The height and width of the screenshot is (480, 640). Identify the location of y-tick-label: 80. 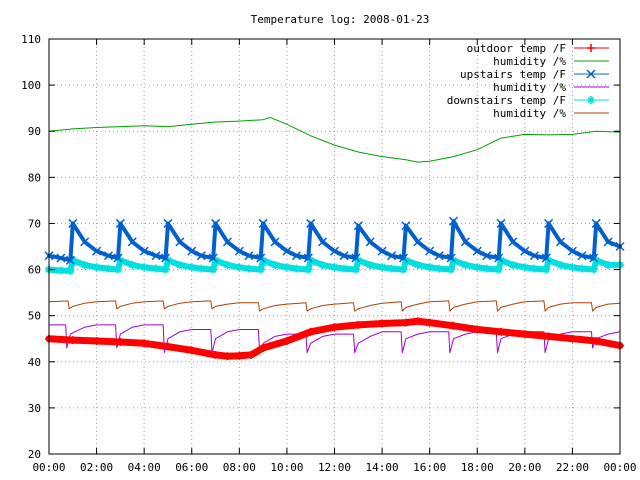
(34, 177).